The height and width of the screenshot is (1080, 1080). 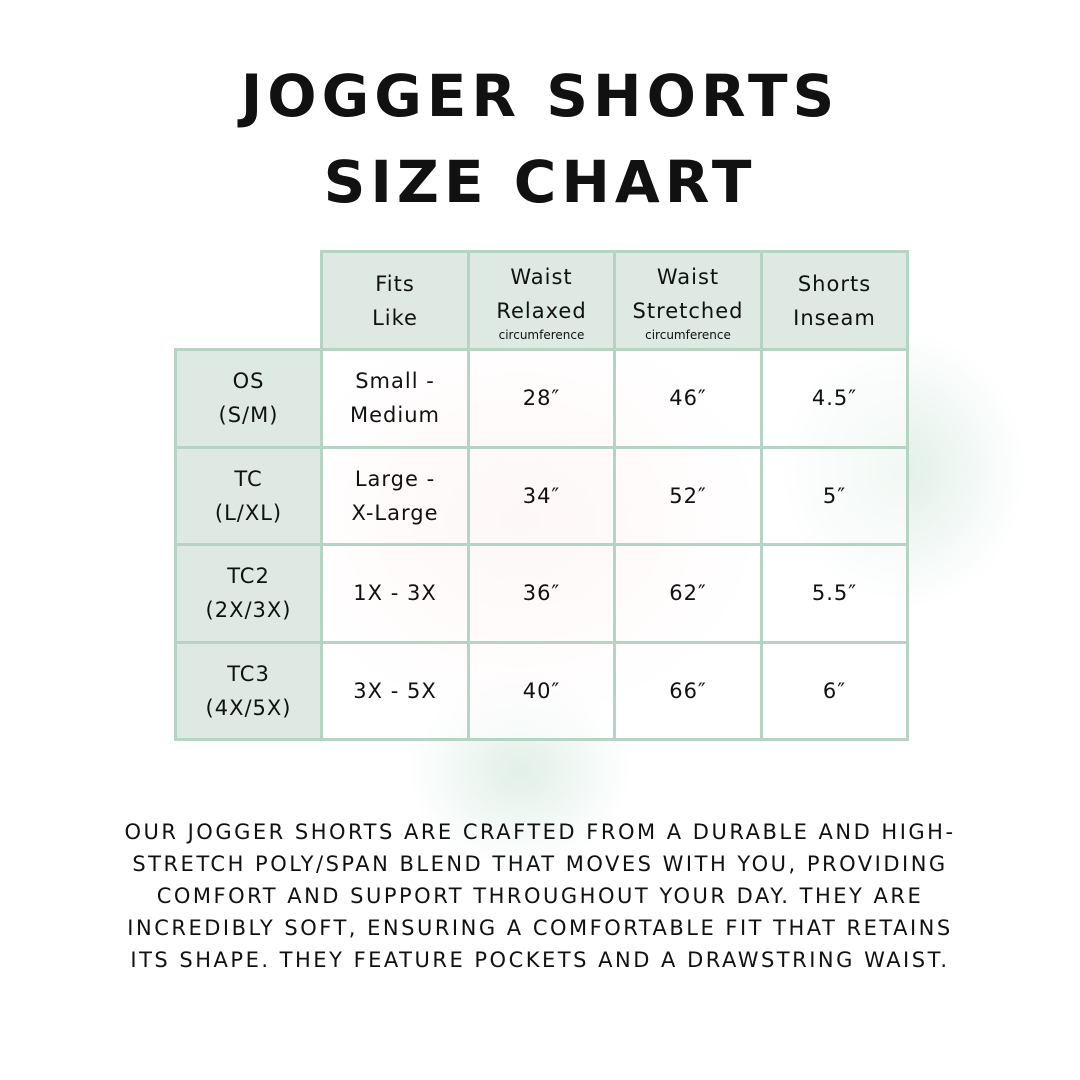 I want to click on value-cell: 5″, so click(x=834, y=495).